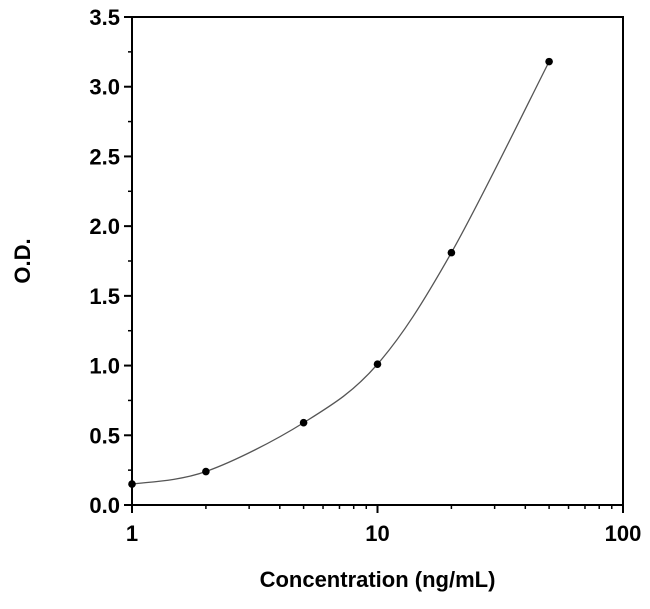  What do you see at coordinates (132, 533) in the screenshot?
I see `x-tick-label: 1` at bounding box center [132, 533].